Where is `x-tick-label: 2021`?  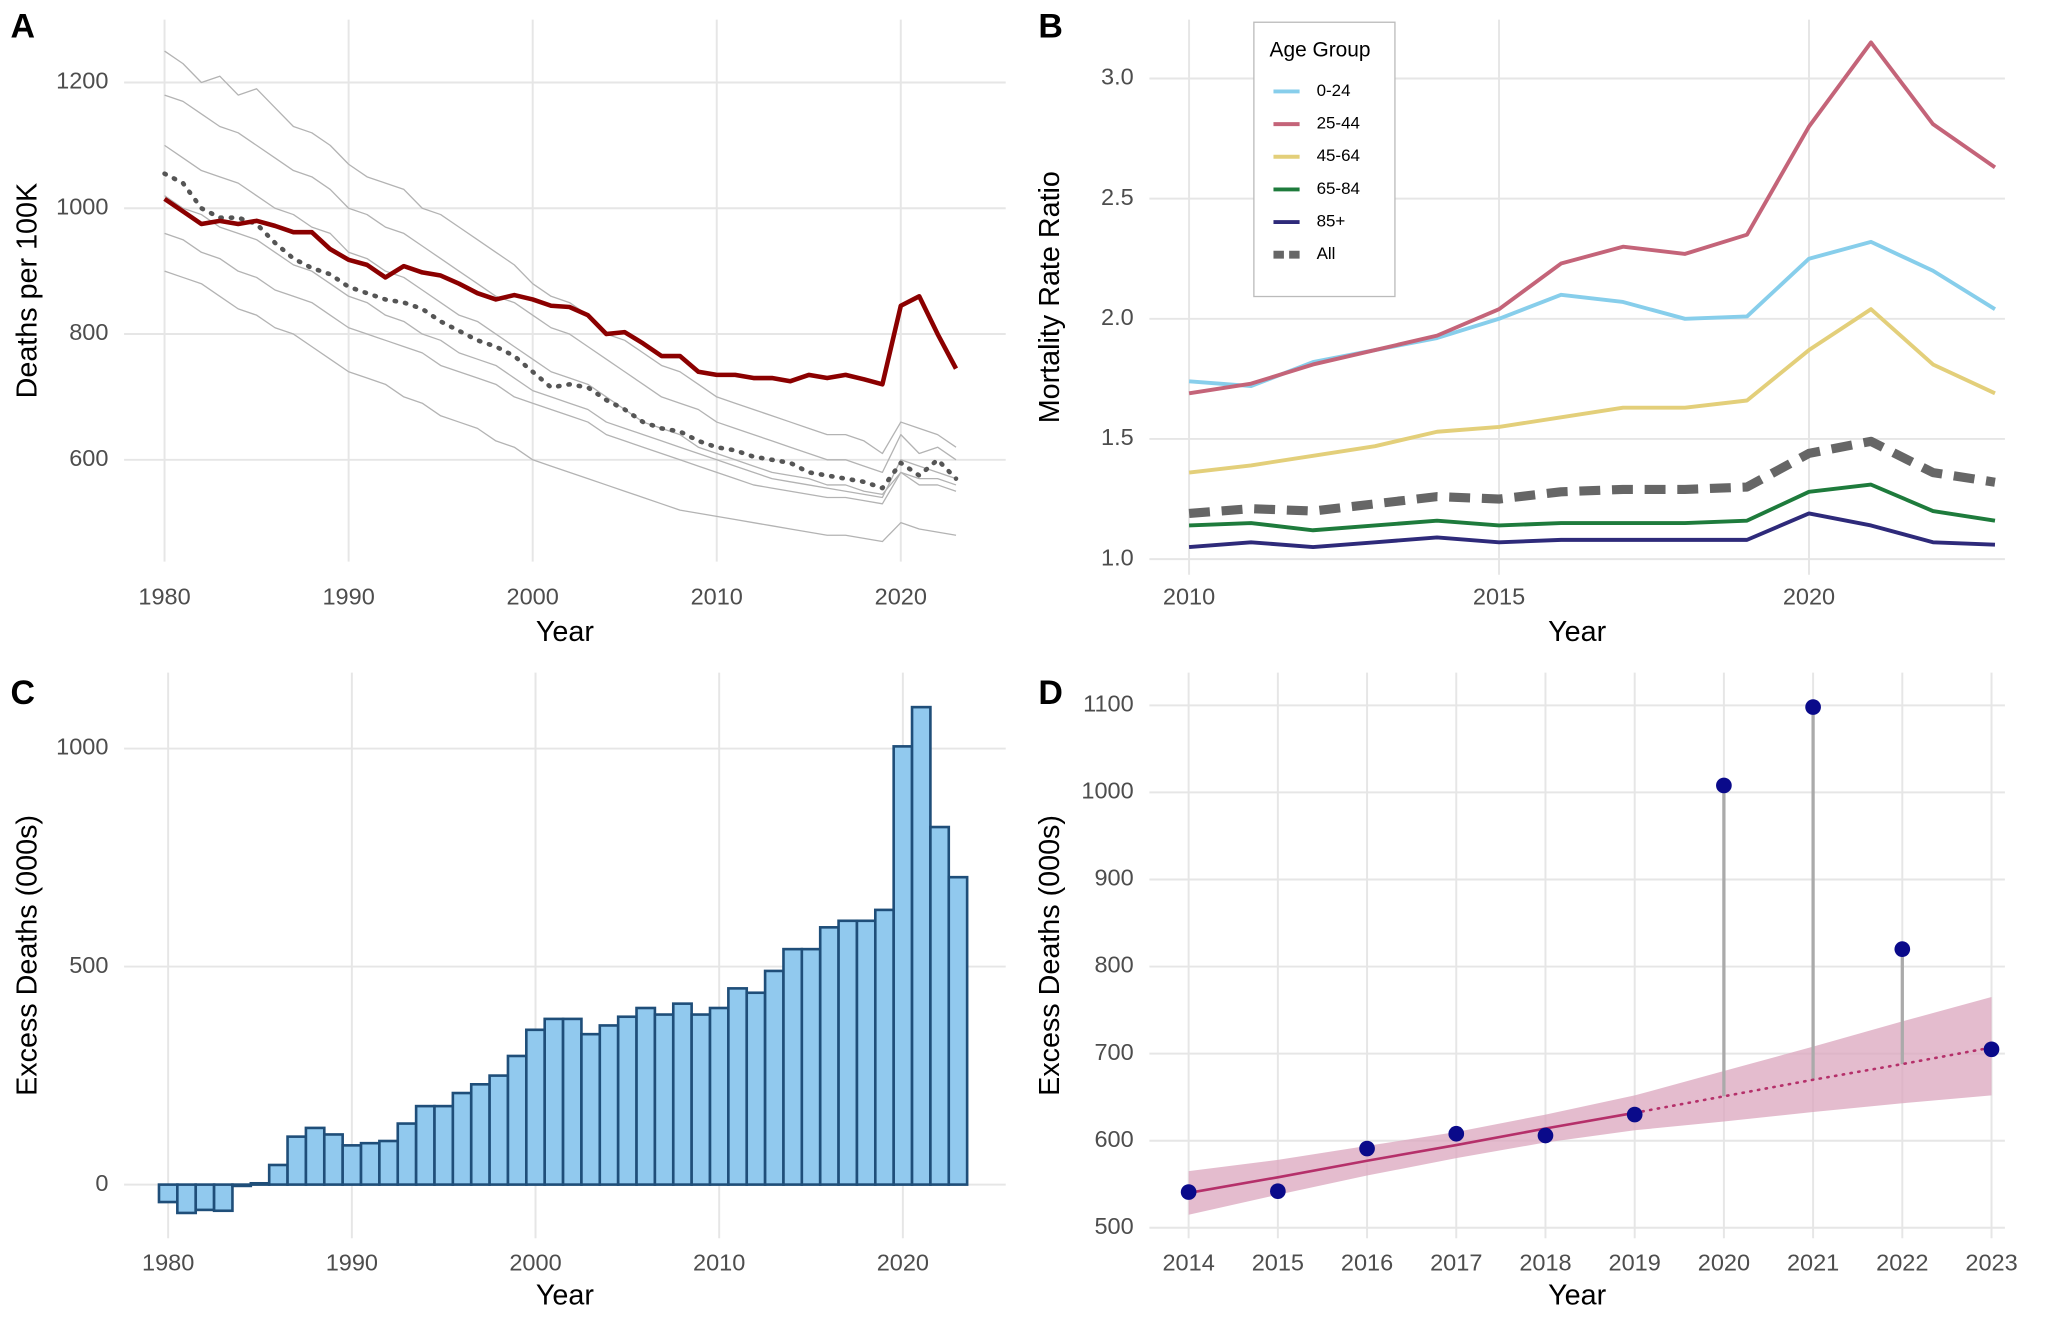 x-tick-label: 2021 is located at coordinates (1813, 1263).